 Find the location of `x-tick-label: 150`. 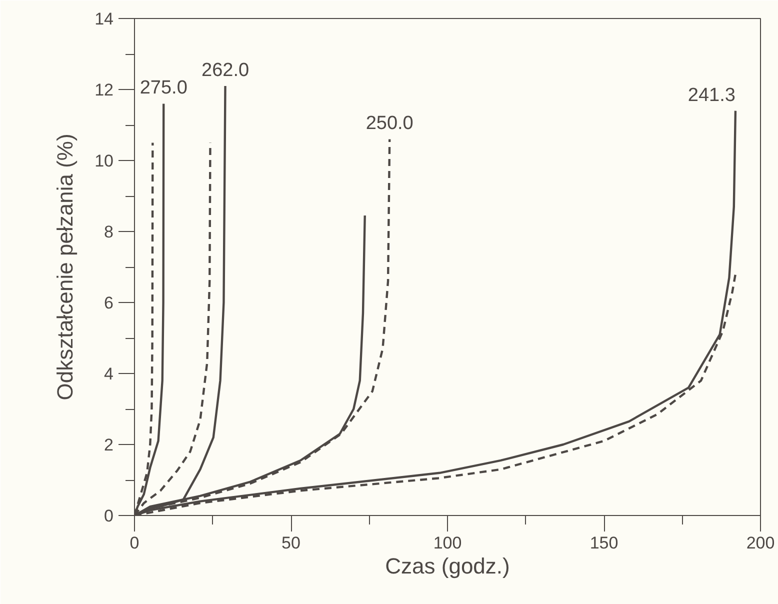

x-tick-label: 150 is located at coordinates (604, 543).